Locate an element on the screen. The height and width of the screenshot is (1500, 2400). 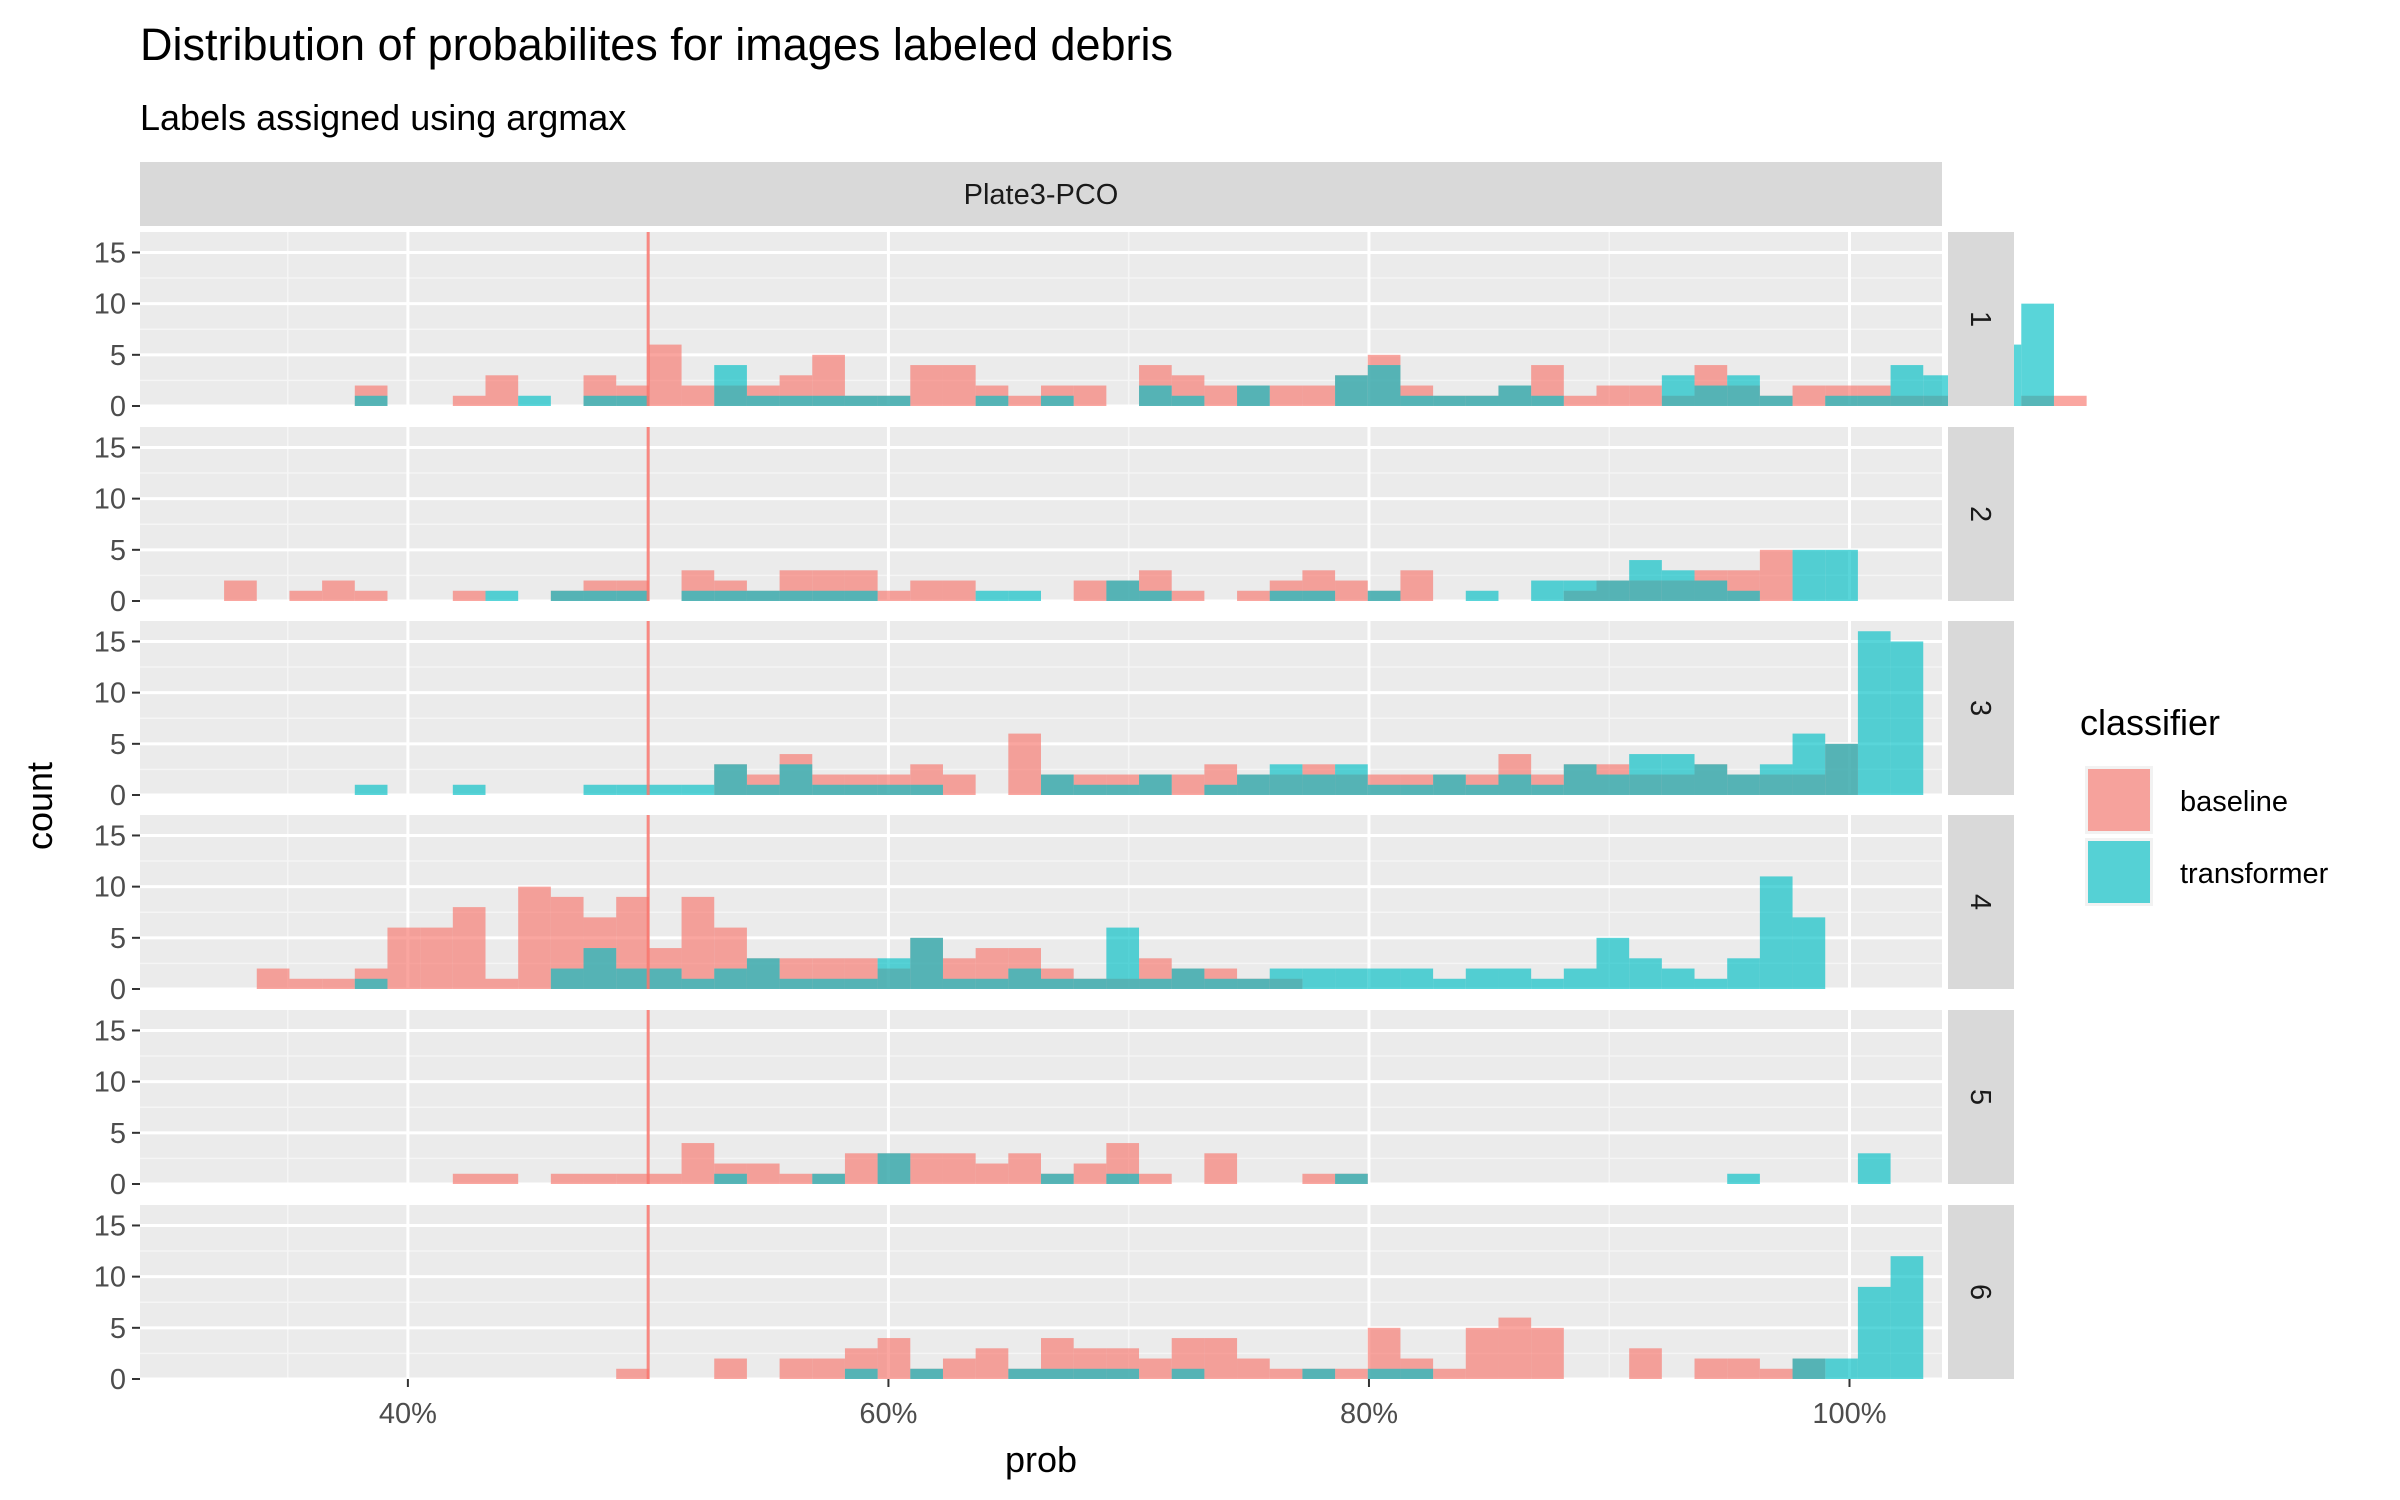
top-strip-label: Plate3-PCO is located at coordinates (1041, 195).